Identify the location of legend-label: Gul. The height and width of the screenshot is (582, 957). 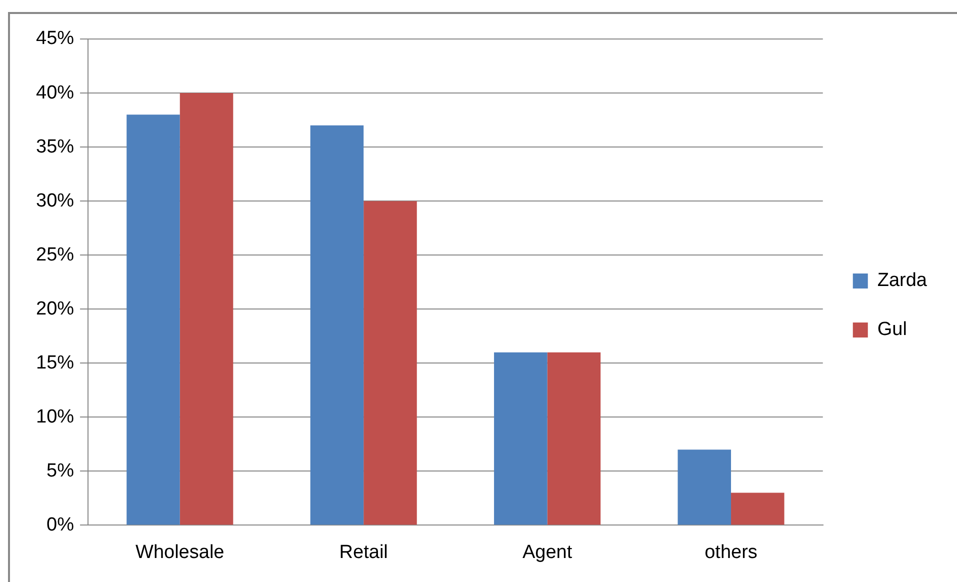
(892, 329).